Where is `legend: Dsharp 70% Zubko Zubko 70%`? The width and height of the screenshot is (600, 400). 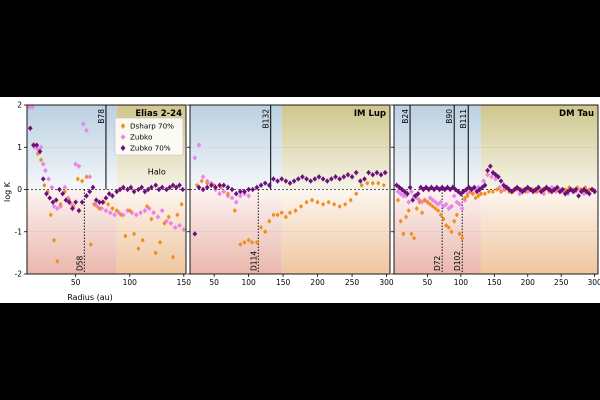
legend: Dsharp 70% Zubko Zubko 70% is located at coordinates (149, 136).